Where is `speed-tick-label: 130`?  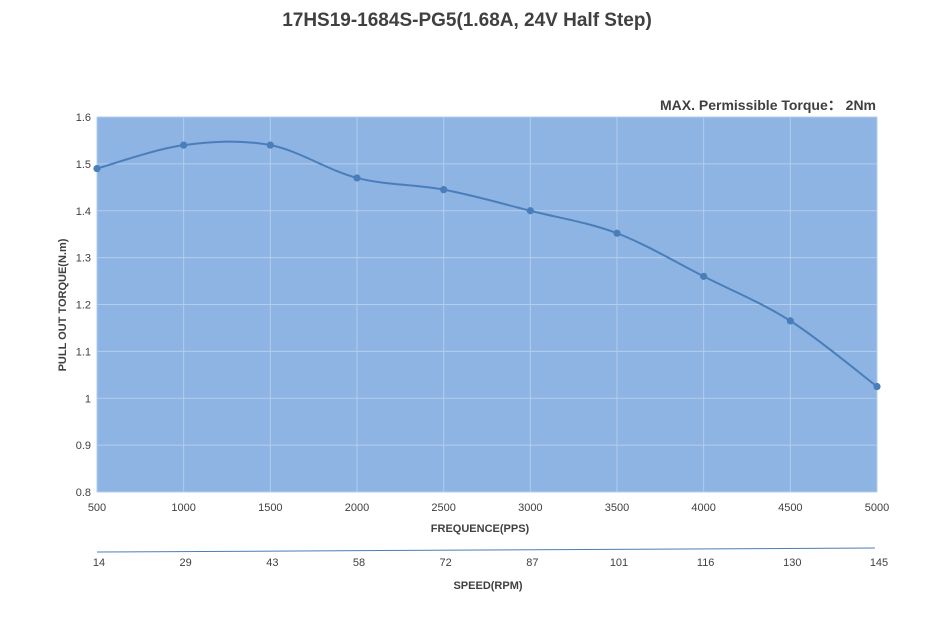
speed-tick-label: 130 is located at coordinates (792, 563).